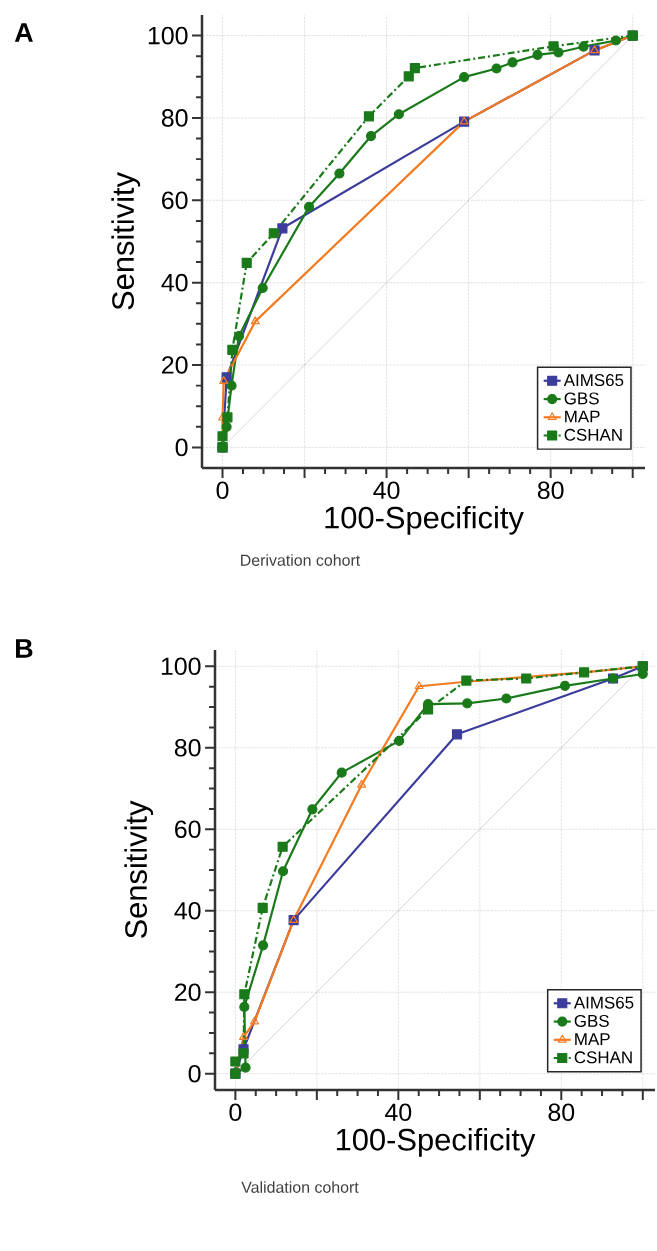 The image size is (657, 1251). I want to click on text: Validation cohort, so click(300, 1187).